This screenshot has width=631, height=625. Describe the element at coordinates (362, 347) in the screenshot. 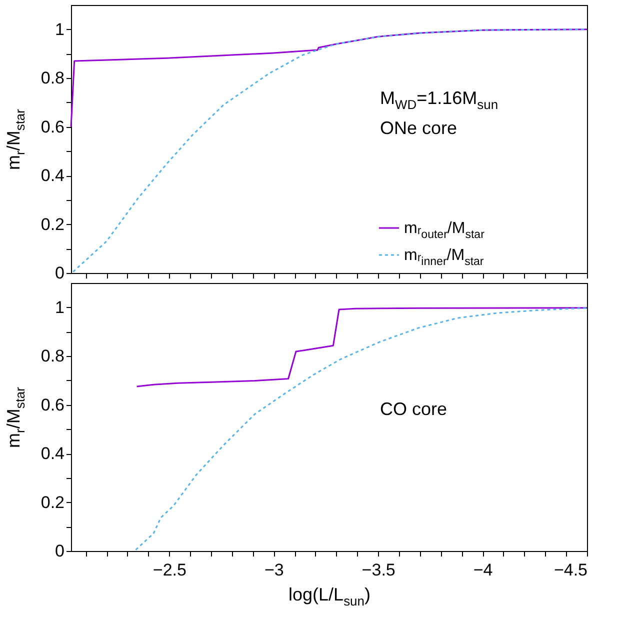

I see `line-series` at that location.